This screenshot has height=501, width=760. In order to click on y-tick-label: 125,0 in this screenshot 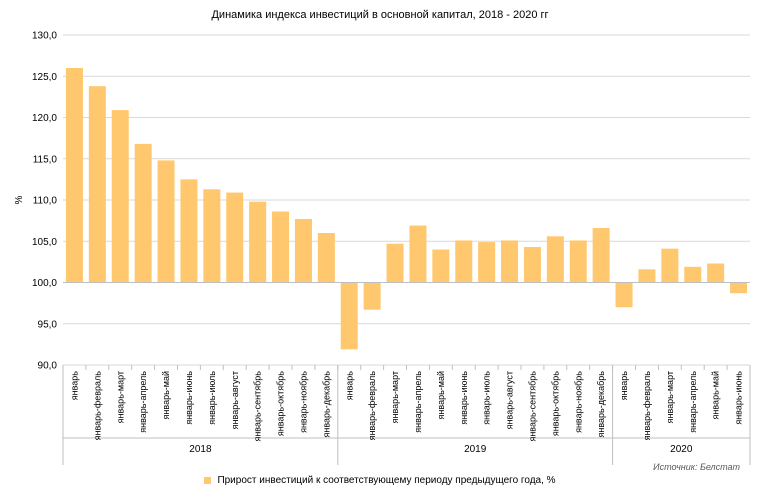, I will do `click(44, 77)`.